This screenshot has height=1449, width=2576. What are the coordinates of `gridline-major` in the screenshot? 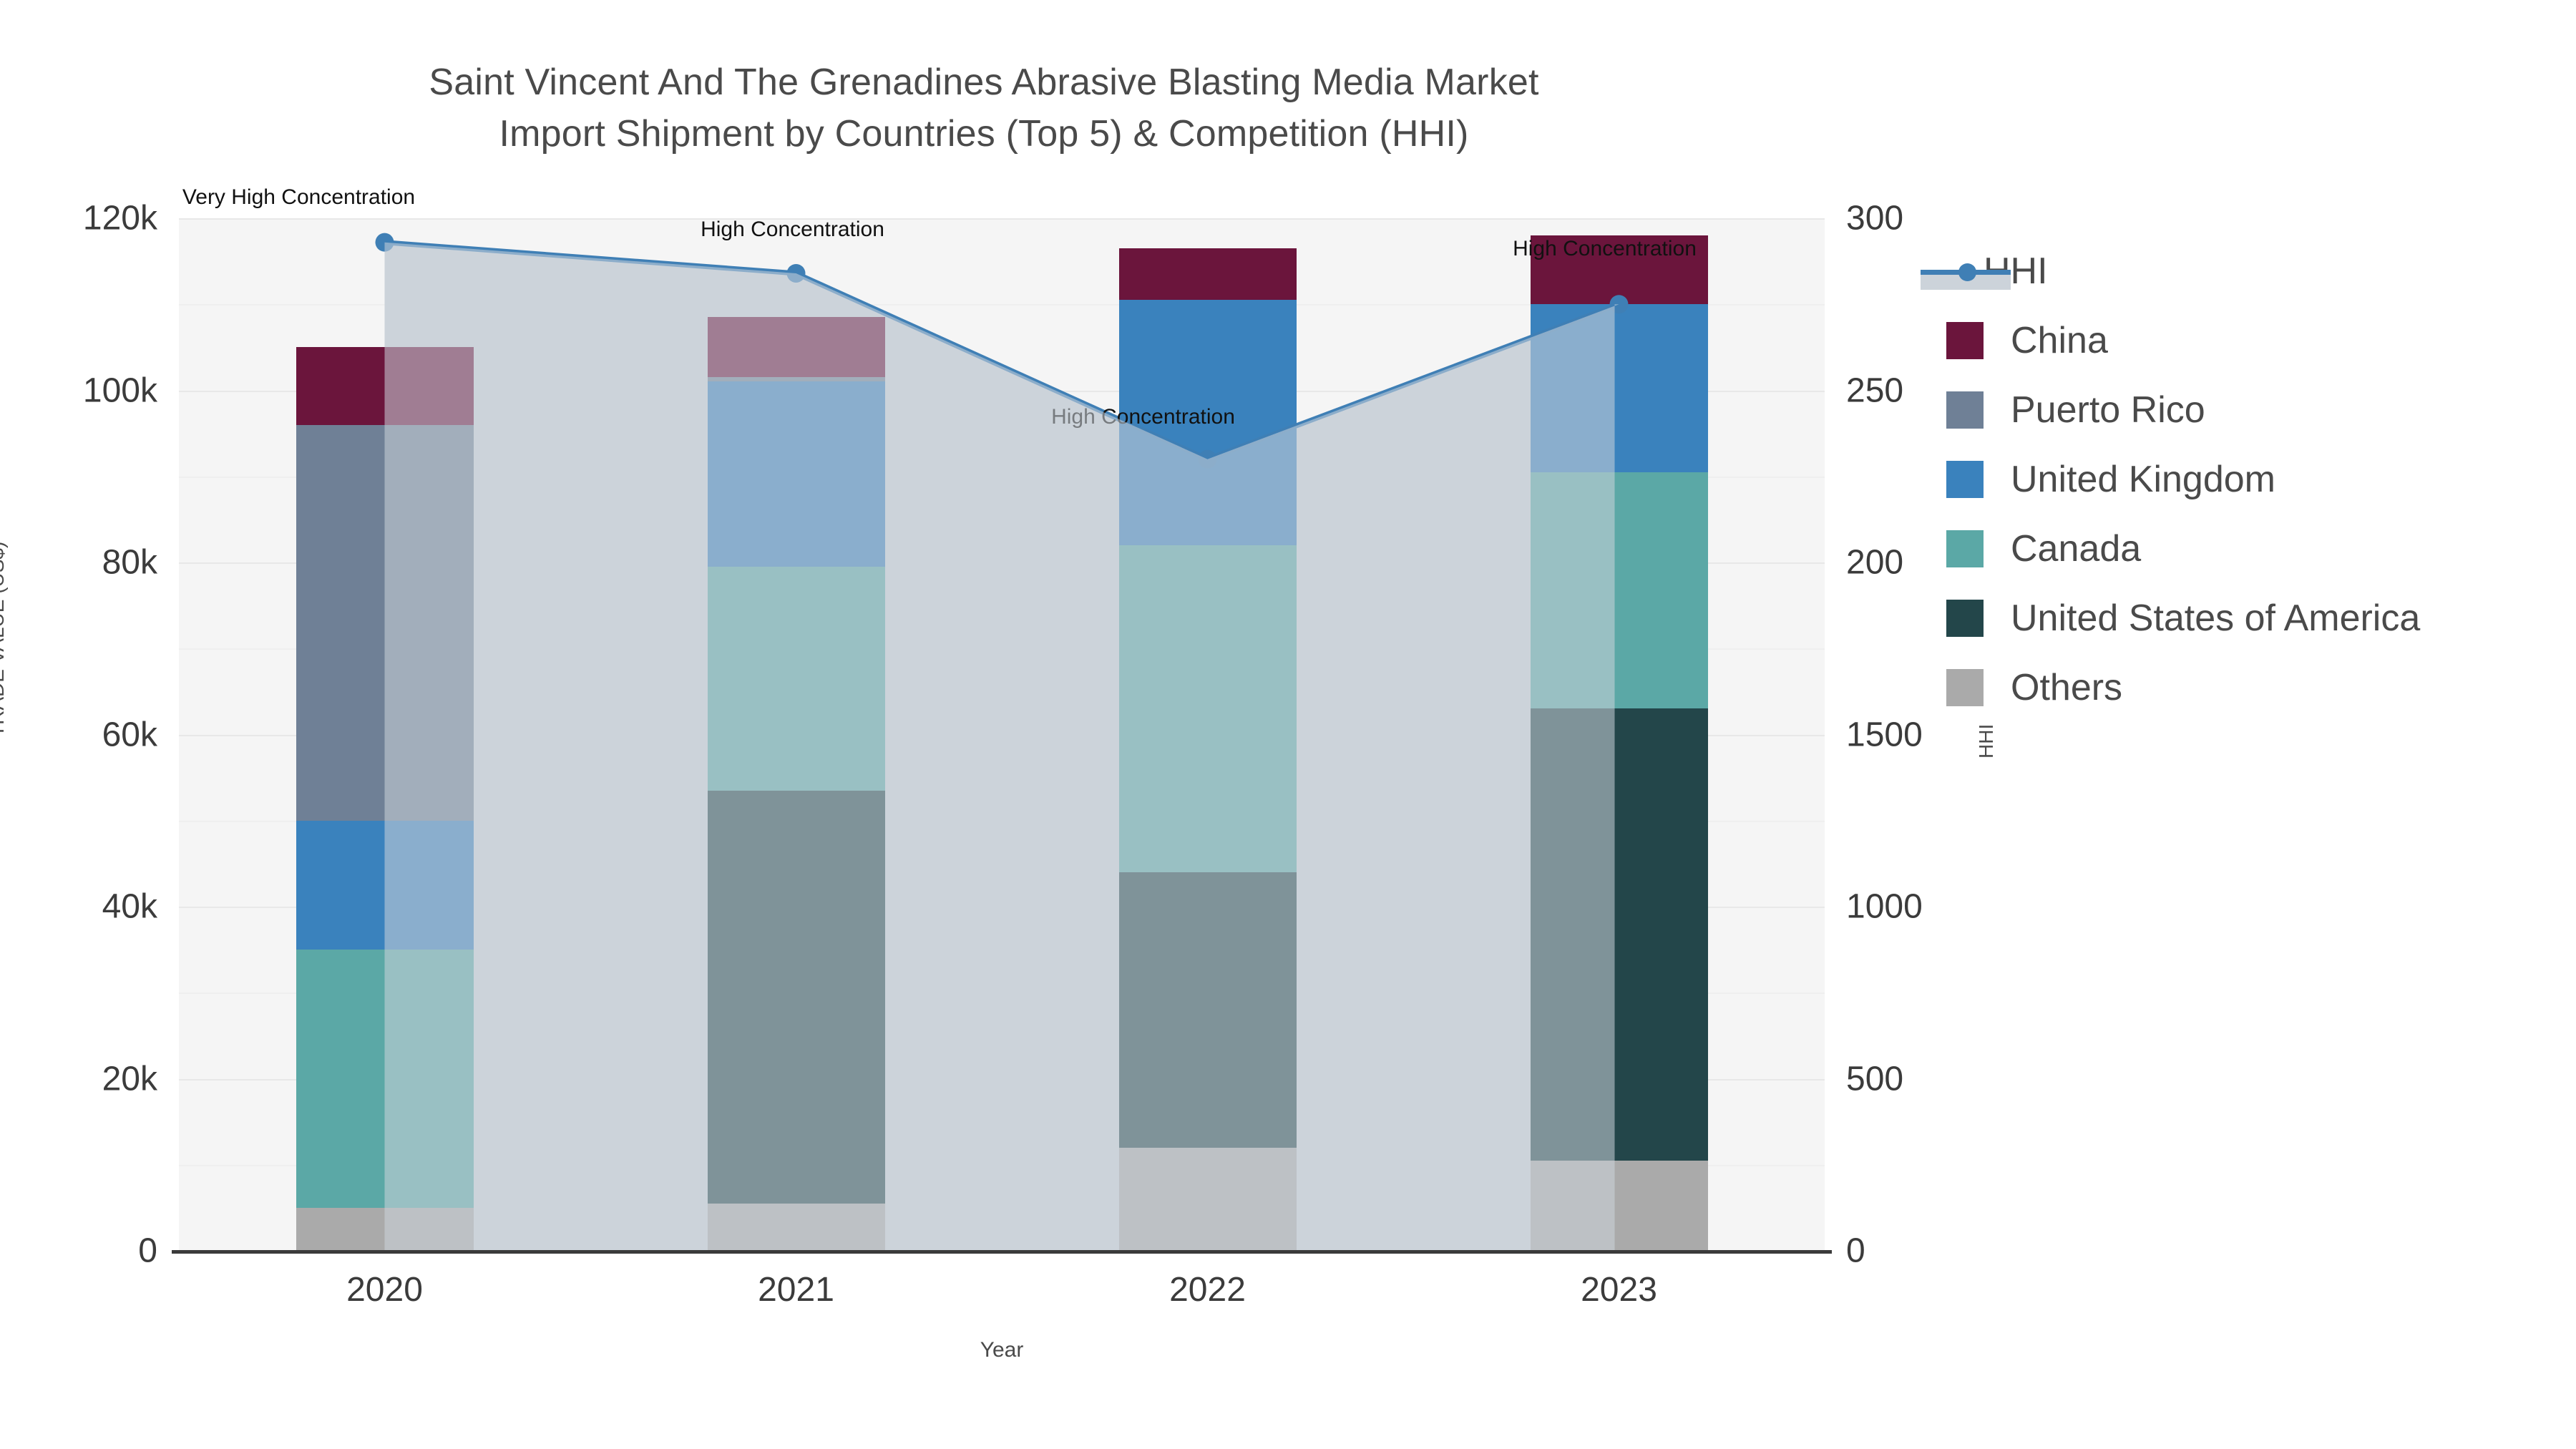 It's located at (1002, 219).